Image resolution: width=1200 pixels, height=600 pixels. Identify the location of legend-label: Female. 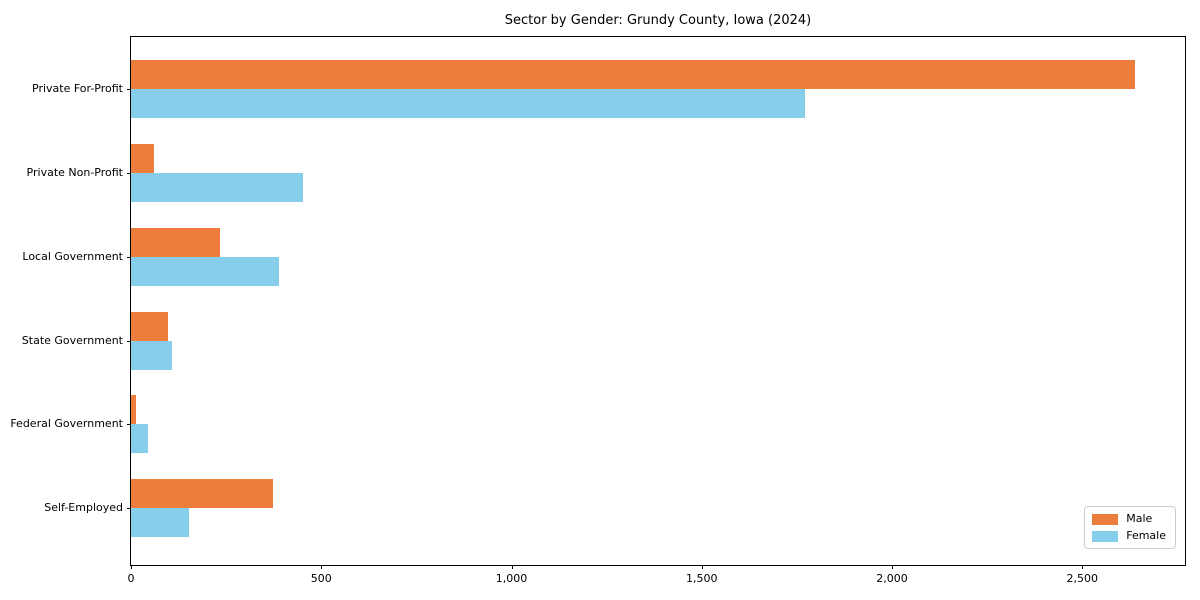
(1146, 535).